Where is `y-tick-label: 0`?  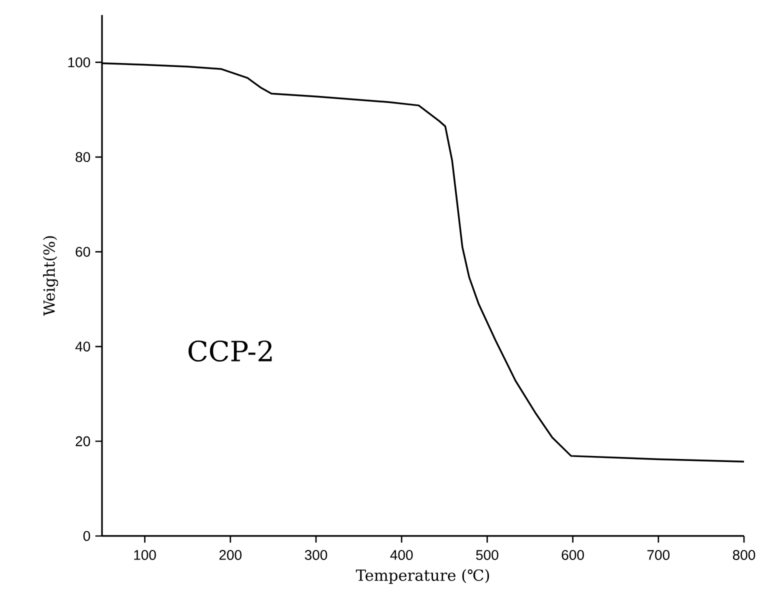
y-tick-label: 0 is located at coordinates (86, 536).